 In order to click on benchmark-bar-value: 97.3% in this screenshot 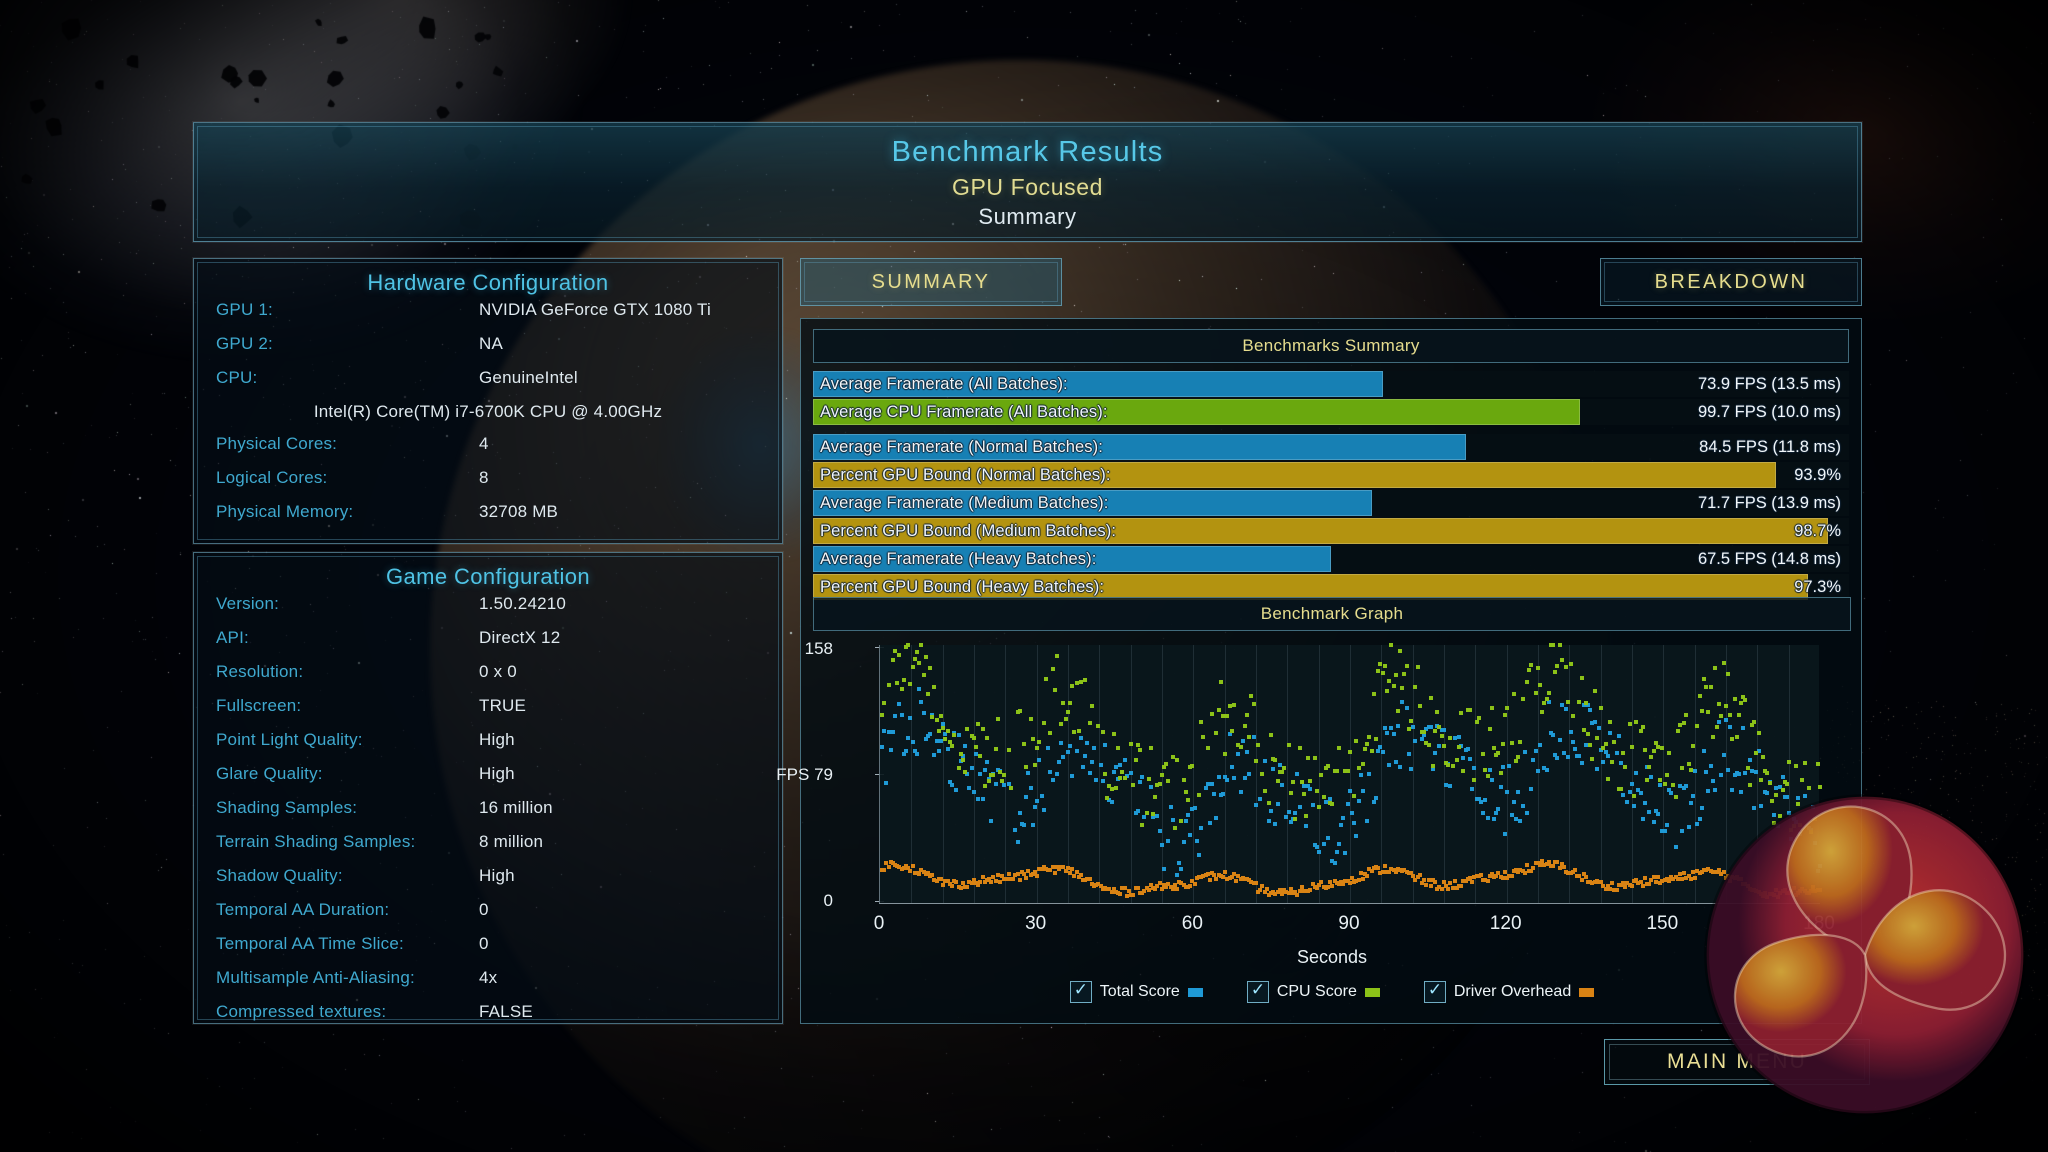, I will do `click(1817, 586)`.